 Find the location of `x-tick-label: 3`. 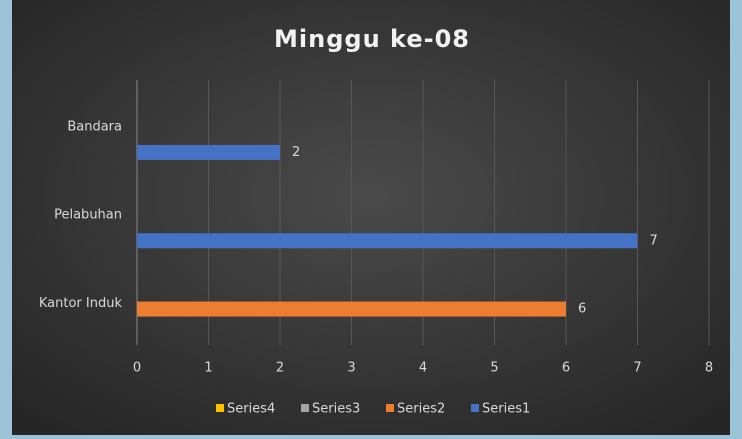

x-tick-label: 3 is located at coordinates (351, 368).